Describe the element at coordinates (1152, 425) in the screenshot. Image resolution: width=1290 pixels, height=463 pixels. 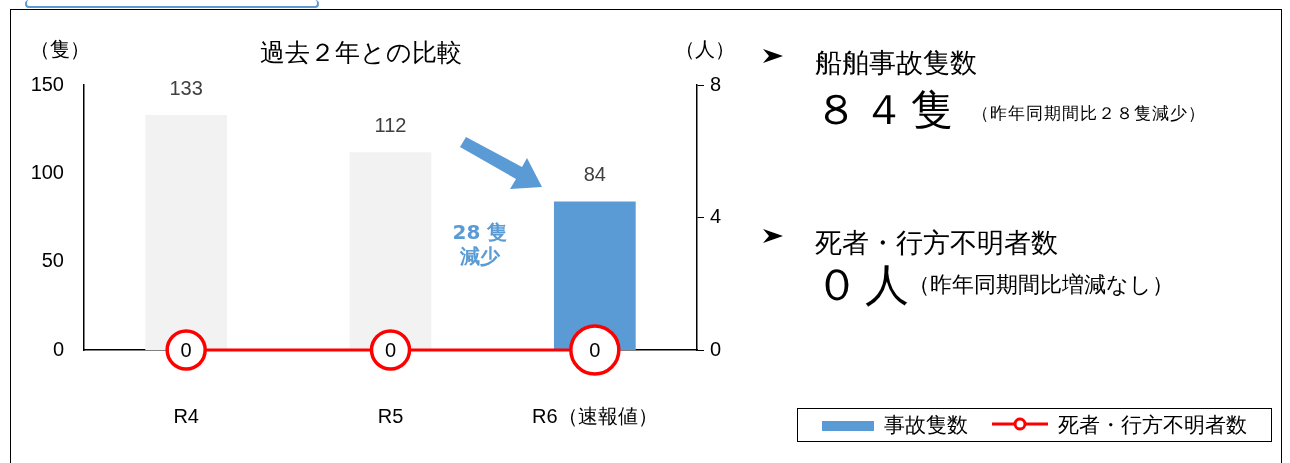
I see `legend-label: 死者・行方不明者数` at that location.